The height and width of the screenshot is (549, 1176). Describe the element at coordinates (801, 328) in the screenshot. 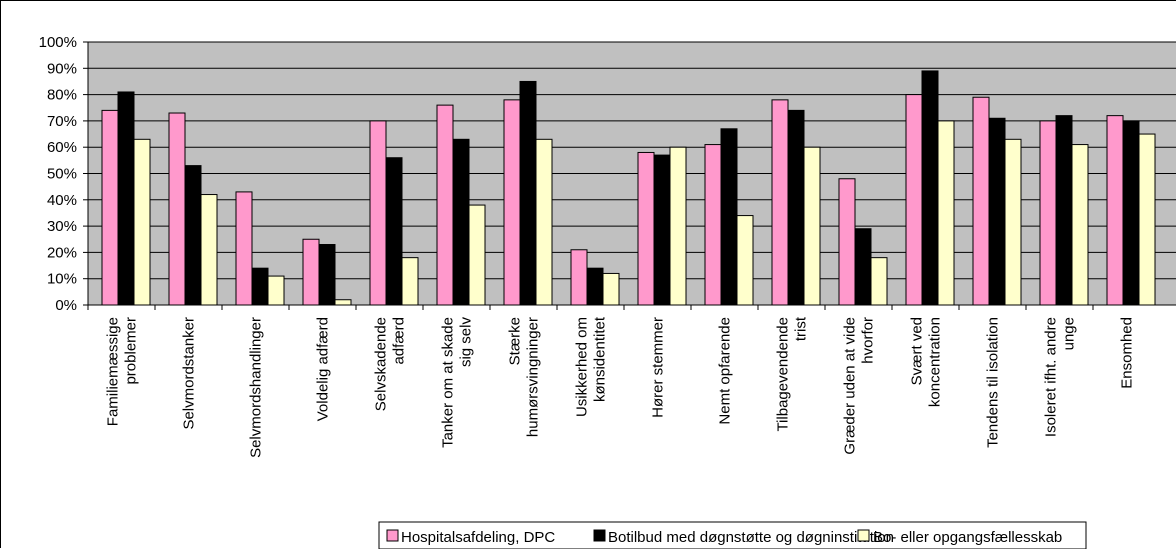

I see `category-label: trist` at that location.